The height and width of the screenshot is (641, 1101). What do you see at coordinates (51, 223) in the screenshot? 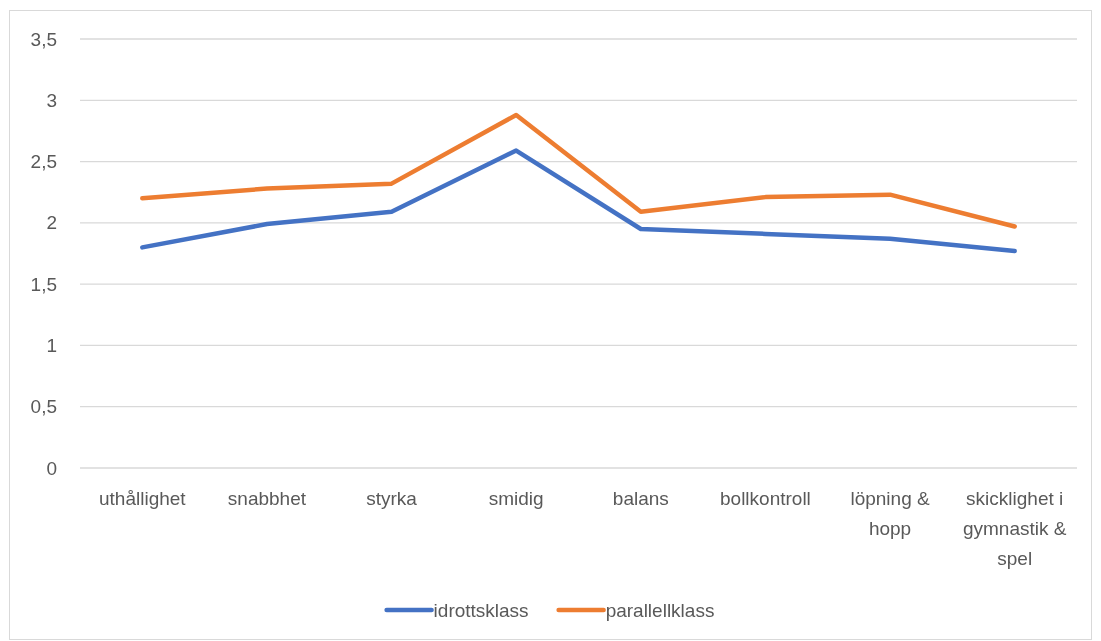
I see `y-tick-label: 2` at bounding box center [51, 223].